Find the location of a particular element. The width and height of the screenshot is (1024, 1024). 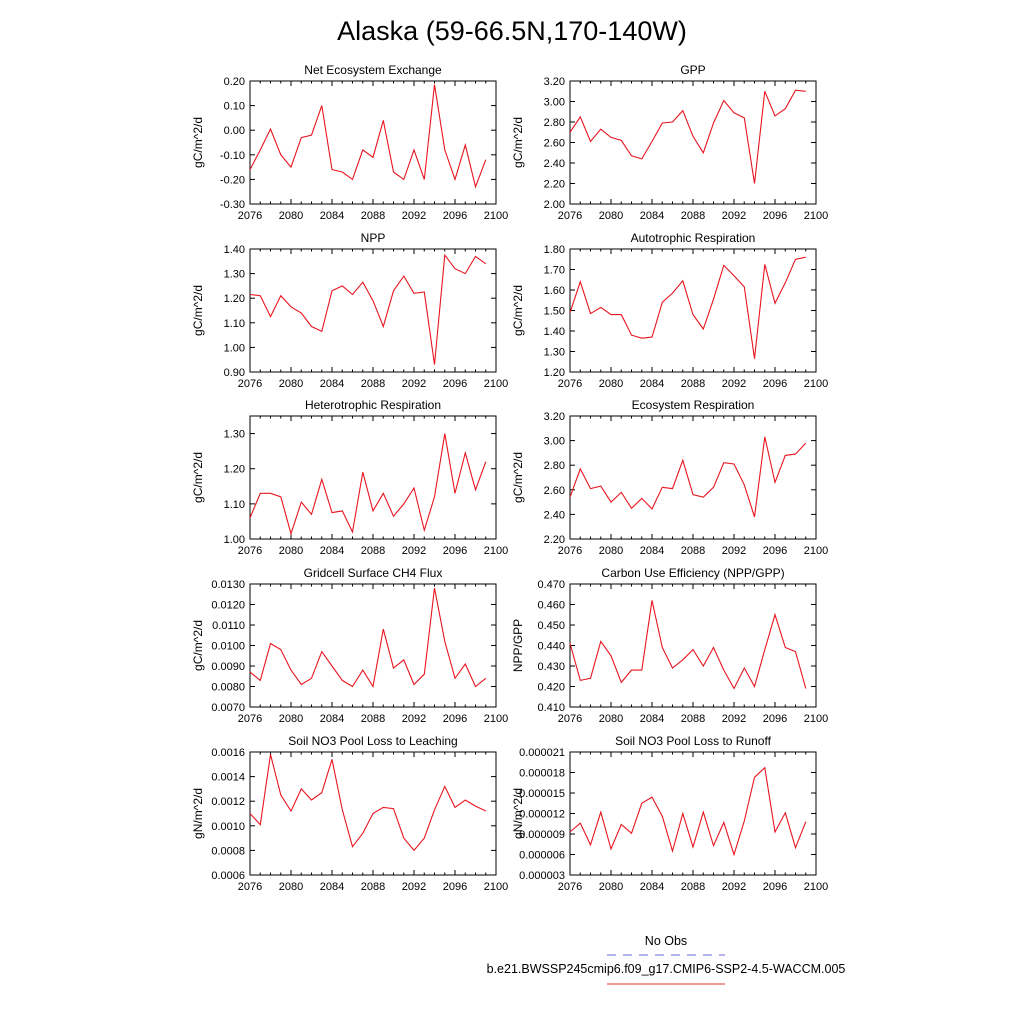

panel-gridcell-surface-ch4-flux-xtick-label: 2092 is located at coordinates (414, 719).